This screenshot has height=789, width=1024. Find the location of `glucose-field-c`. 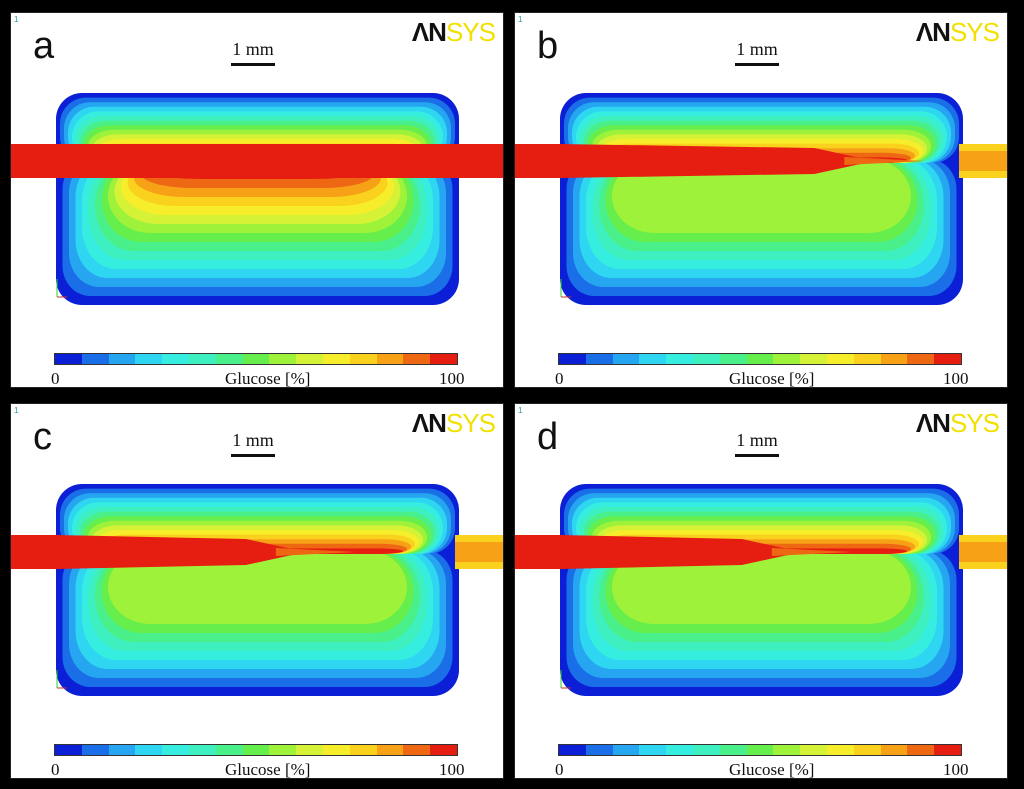

glucose-field-c is located at coordinates (257, 590).